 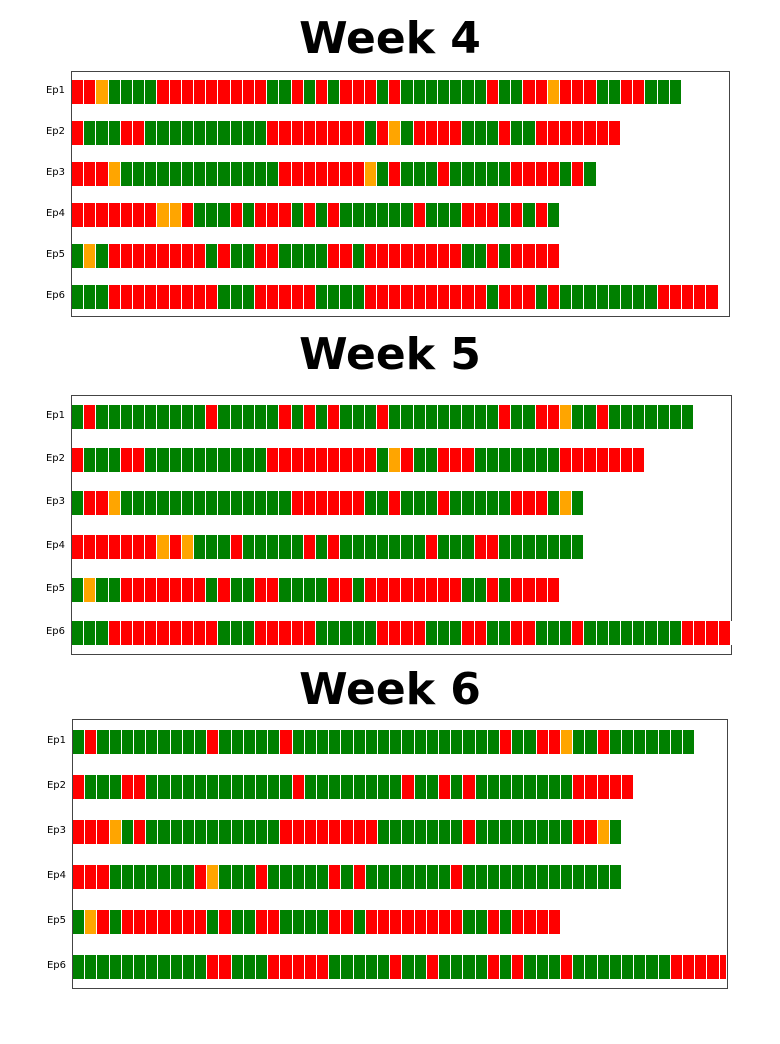 What do you see at coordinates (400, 255) in the screenshot?
I see `week4-row-ep5` at bounding box center [400, 255].